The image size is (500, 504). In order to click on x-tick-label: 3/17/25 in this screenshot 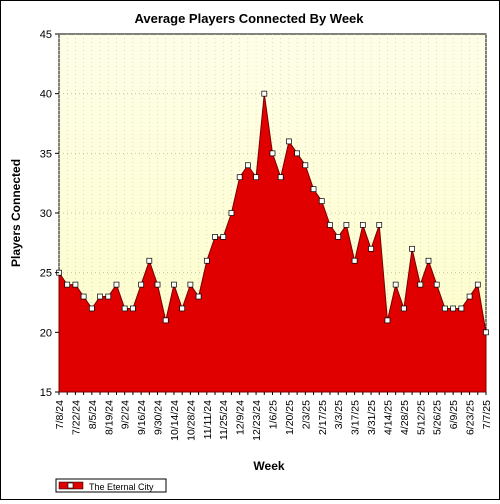, I will do `click(356, 417)`.